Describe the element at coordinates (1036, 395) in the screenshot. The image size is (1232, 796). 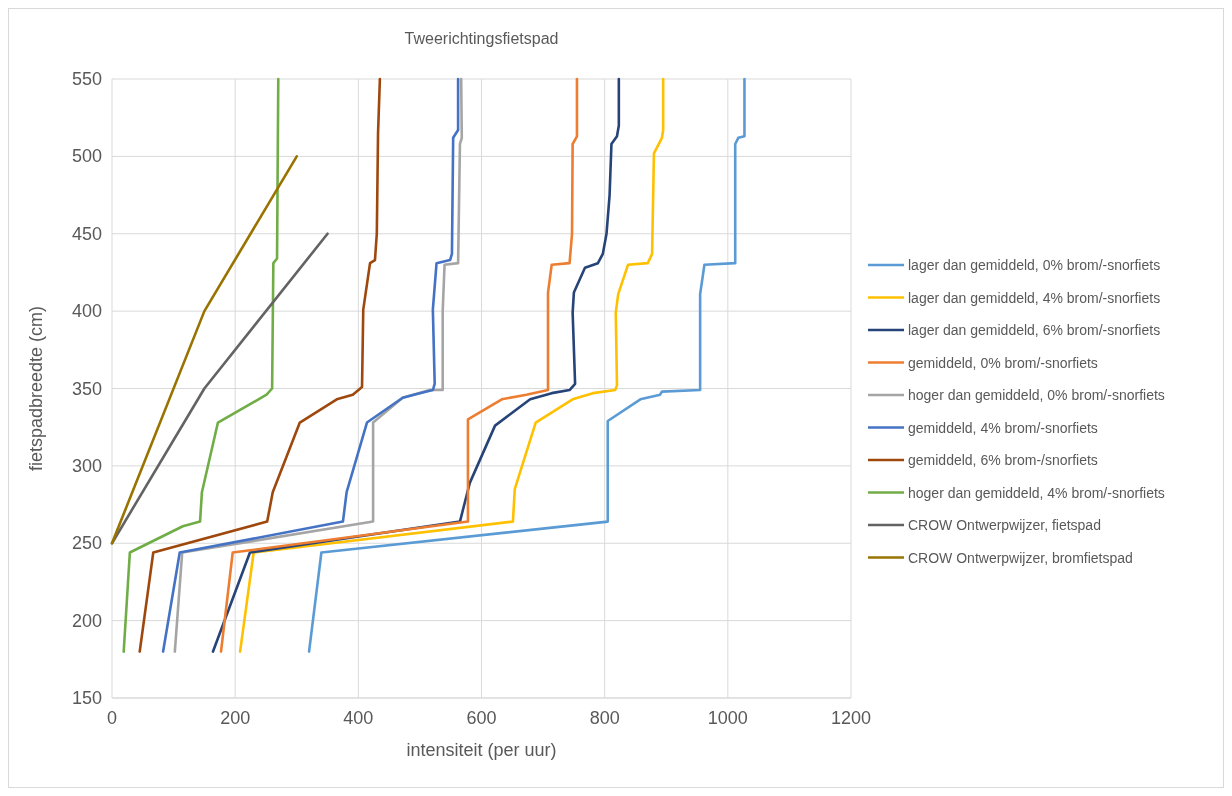
I see `legend-label: hoger dan gemiddeld, 0% brom/-snorfiets` at that location.